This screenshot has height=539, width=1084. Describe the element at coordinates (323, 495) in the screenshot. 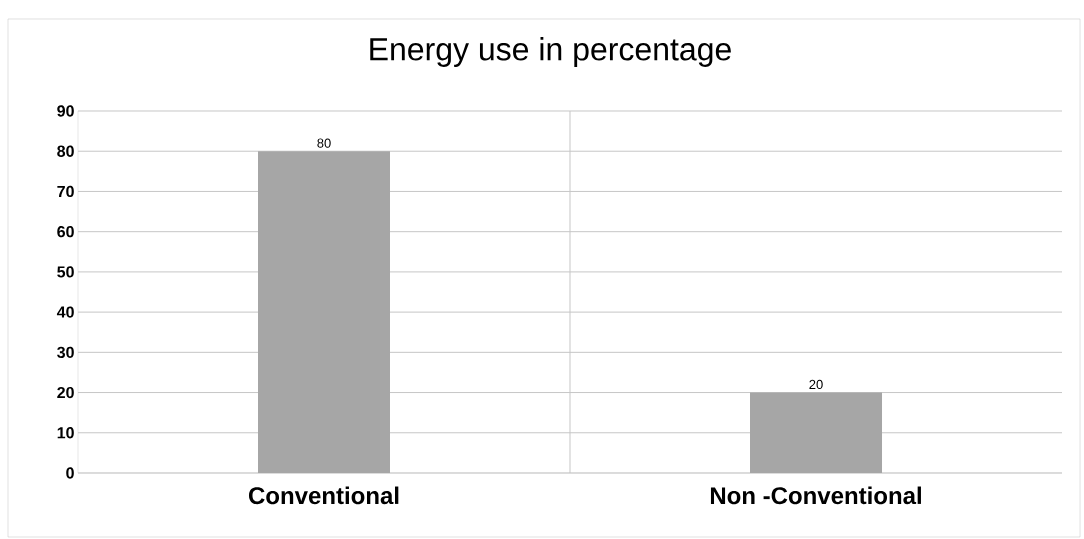

I see `x-tick-label: Conventional` at that location.